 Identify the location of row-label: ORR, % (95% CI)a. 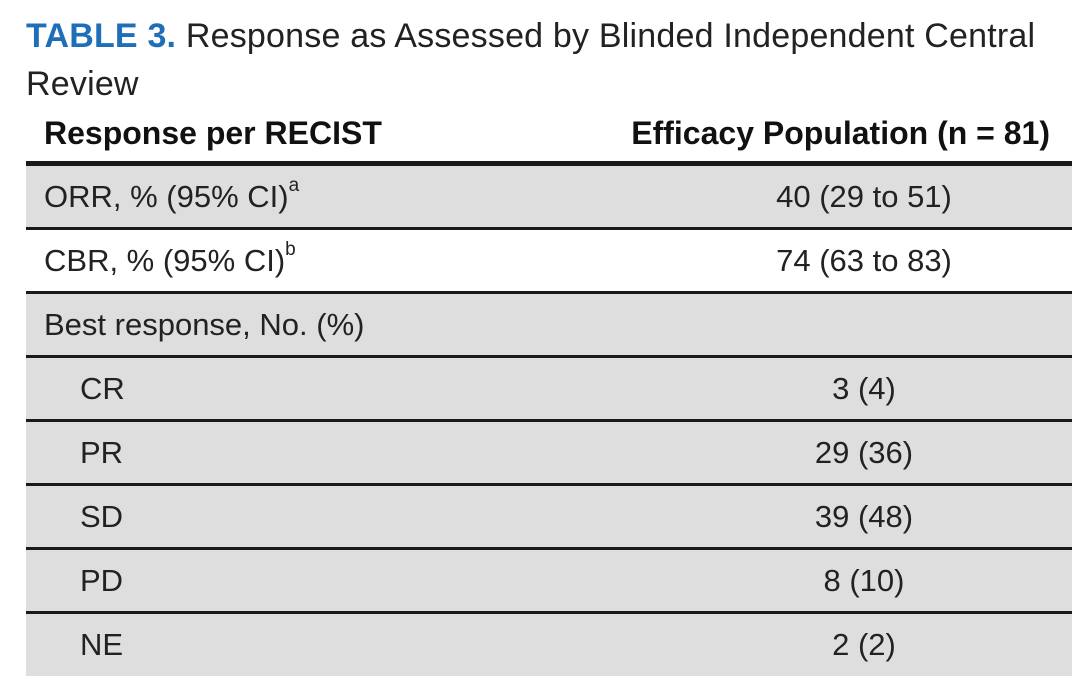
(321, 195).